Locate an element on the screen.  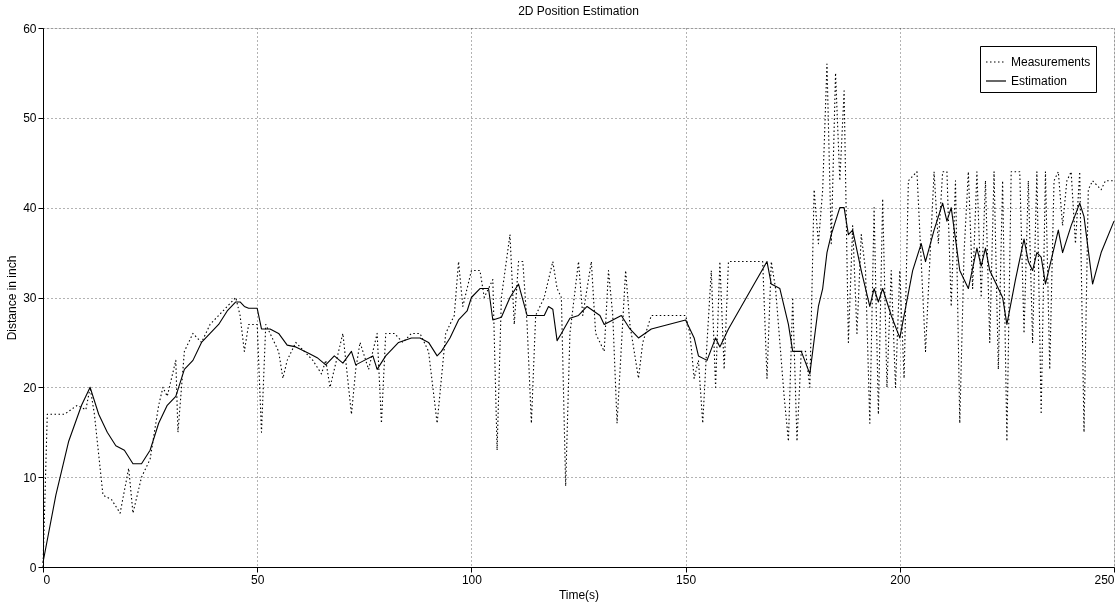
y-tick-label: 50 is located at coordinates (30, 118).